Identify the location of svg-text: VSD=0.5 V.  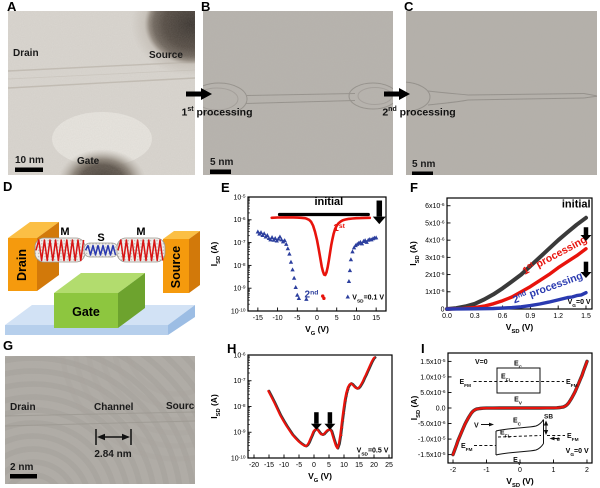
(373, 453).